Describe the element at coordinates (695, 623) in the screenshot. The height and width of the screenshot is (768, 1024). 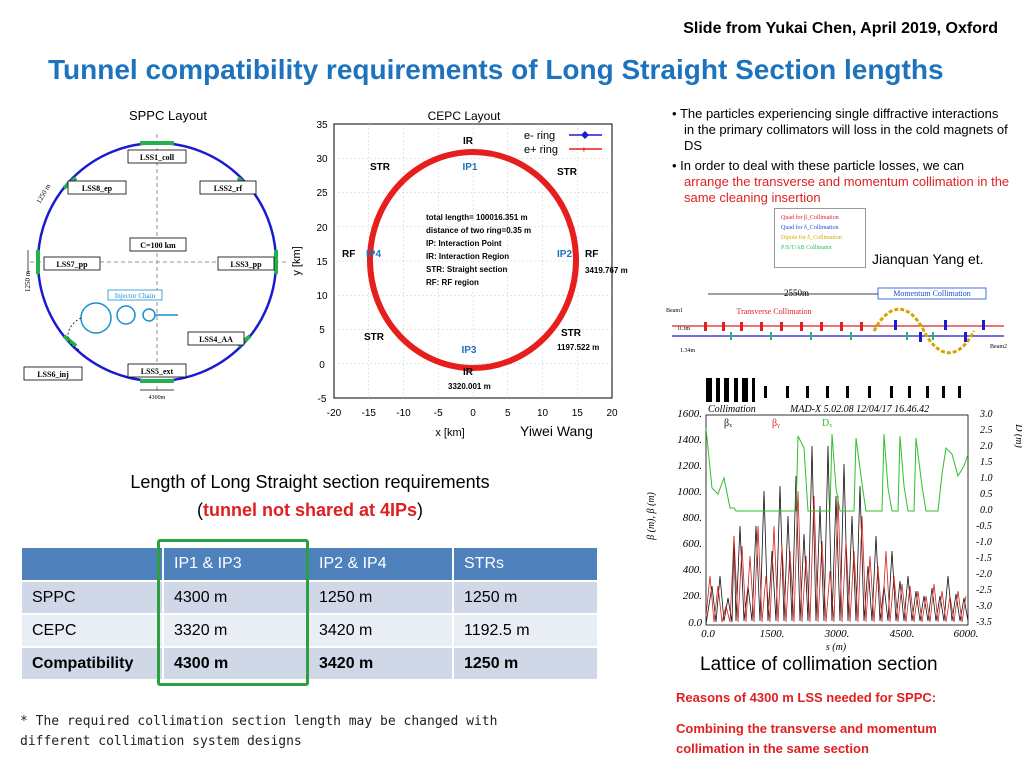
I see `yl-tick-0: 0.0` at that location.